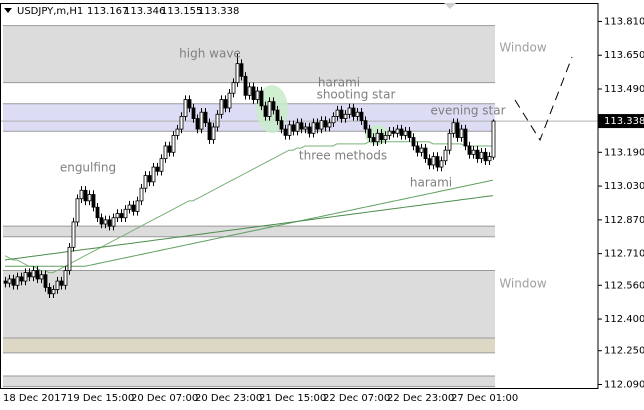  Describe the element at coordinates (624, 55) in the screenshot. I see `y-tick-label: 113.650` at that location.